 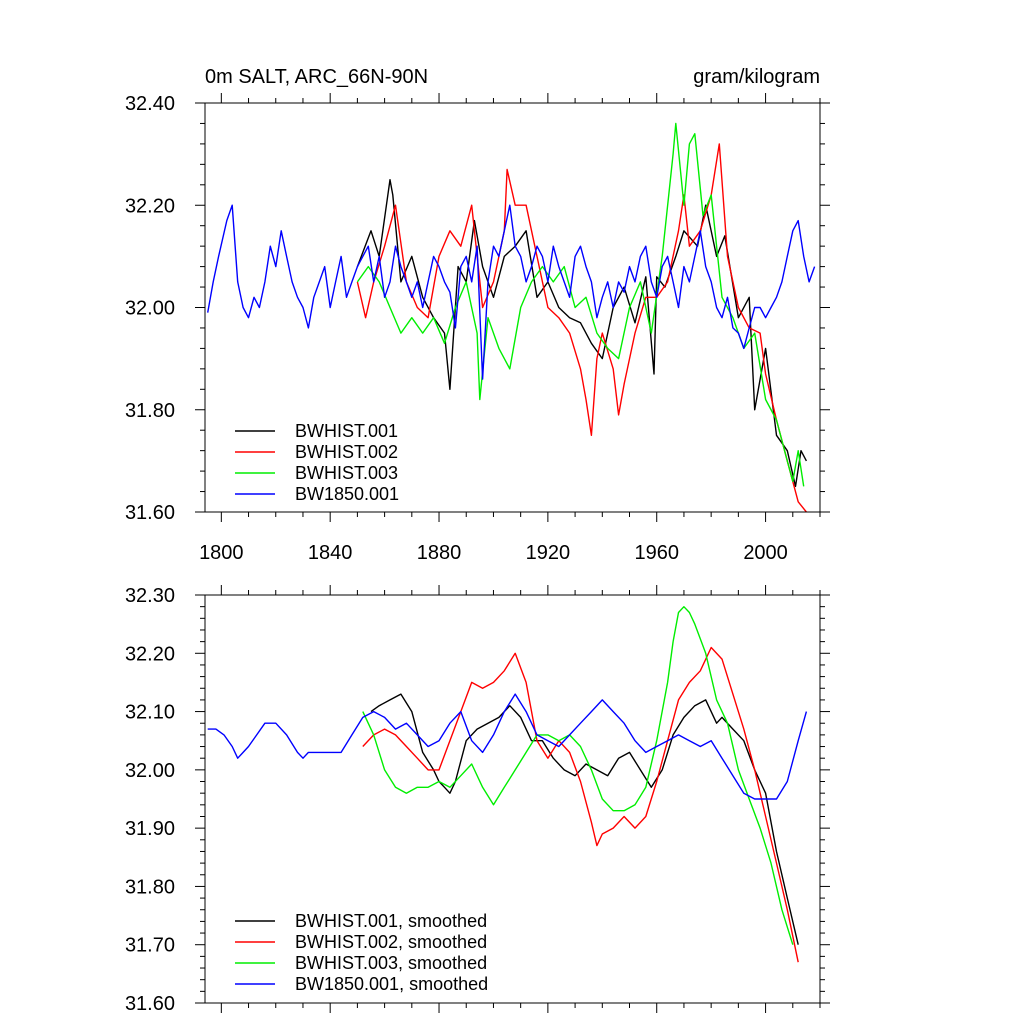 I want to click on legend-label-1: BWHIST.002, smoothed, so click(x=391, y=942).